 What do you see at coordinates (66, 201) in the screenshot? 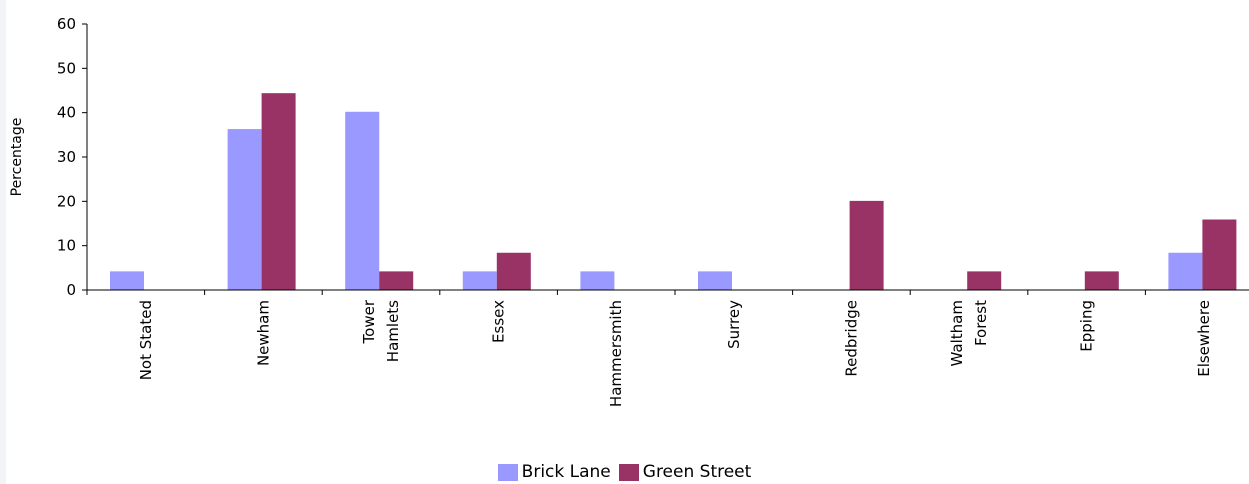
I see `y-tick-label: 20` at bounding box center [66, 201].